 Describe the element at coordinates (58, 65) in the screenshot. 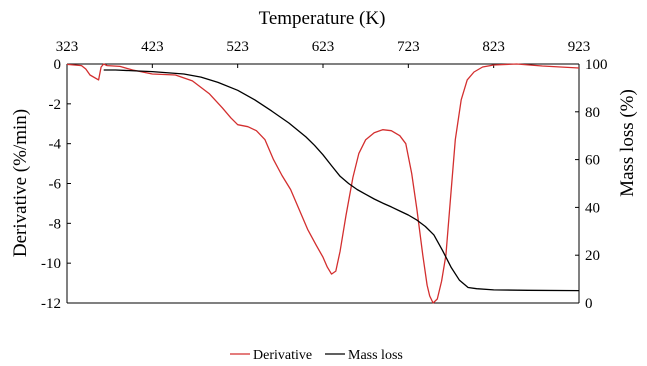

I see `y-left-tick-label: 0` at that location.